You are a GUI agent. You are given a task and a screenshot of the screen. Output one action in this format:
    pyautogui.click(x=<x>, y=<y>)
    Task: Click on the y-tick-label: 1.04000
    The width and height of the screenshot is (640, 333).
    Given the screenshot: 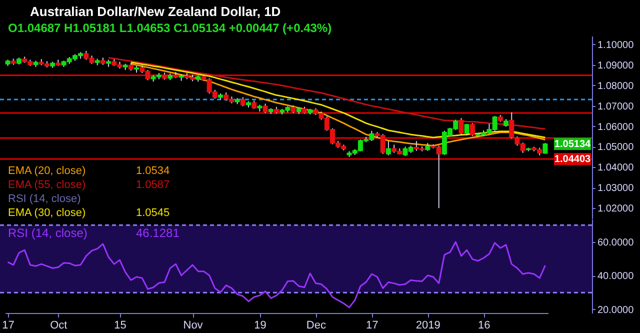 What is the action you would take?
    pyautogui.click(x=616, y=168)
    